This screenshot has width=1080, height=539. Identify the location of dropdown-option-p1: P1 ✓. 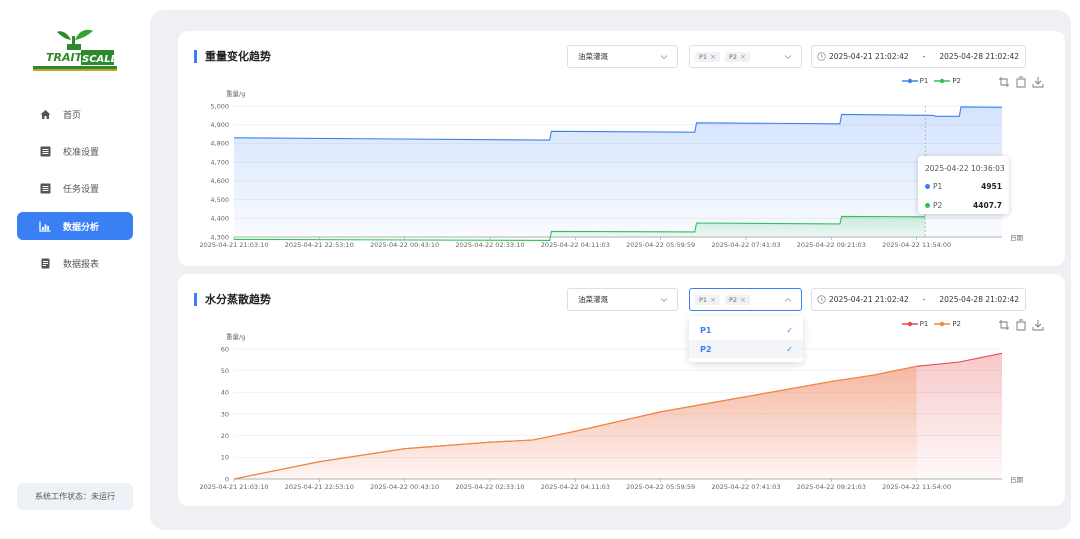
(746, 330).